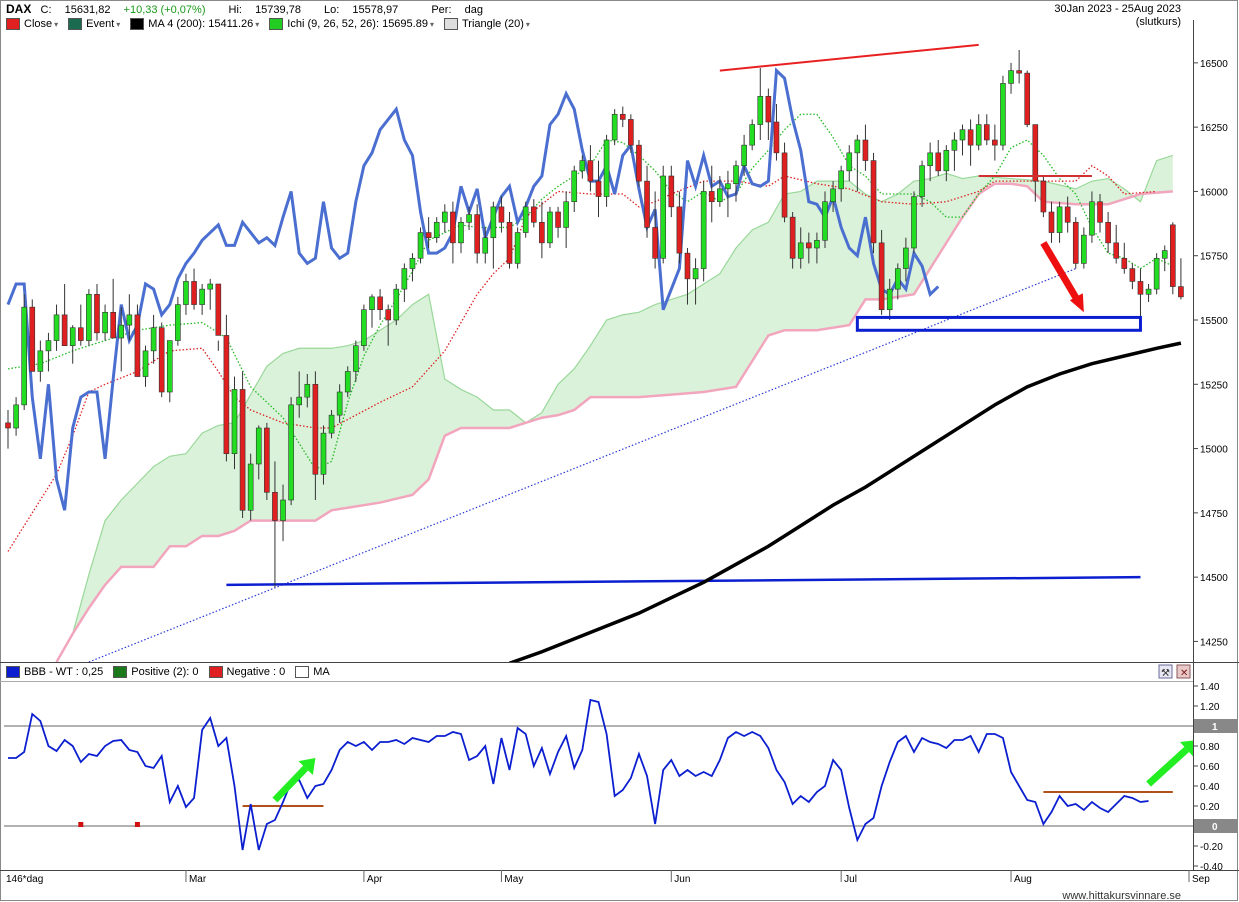 The image size is (1239, 902). What do you see at coordinates (1183, 671) in the screenshot?
I see `close-icon` at bounding box center [1183, 671].